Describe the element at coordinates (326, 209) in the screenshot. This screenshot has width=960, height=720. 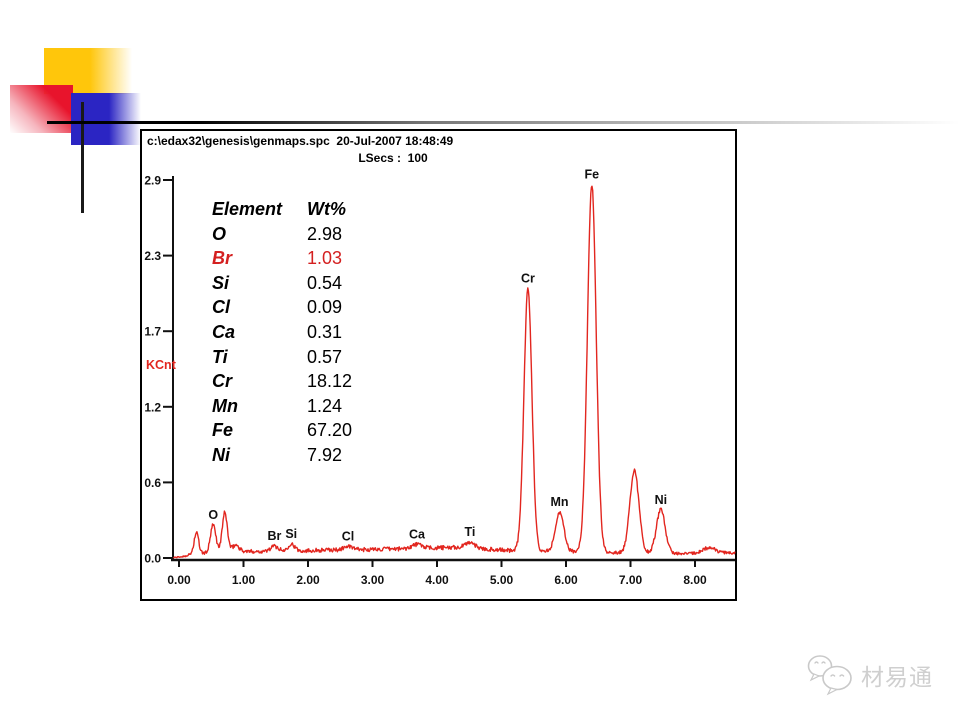
I see `wt-column-header: Wt%` at that location.